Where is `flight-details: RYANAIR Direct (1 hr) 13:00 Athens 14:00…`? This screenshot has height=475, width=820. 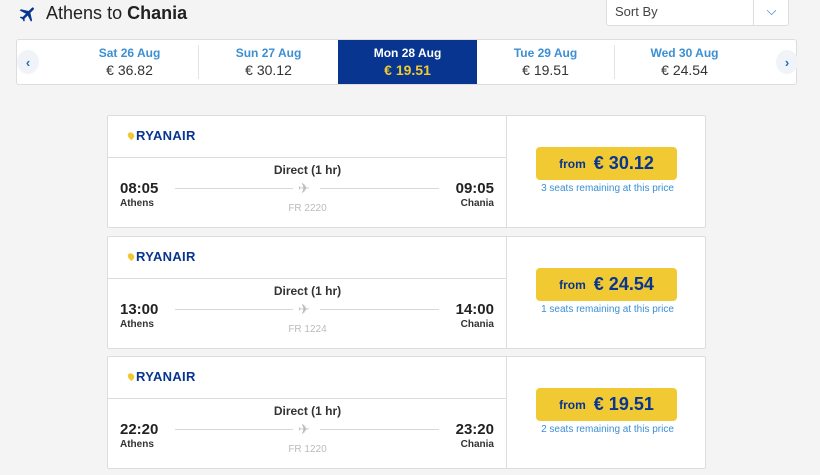 flight-details: RYANAIR Direct (1 hr) 13:00 Athens 14:00… is located at coordinates (307, 292).